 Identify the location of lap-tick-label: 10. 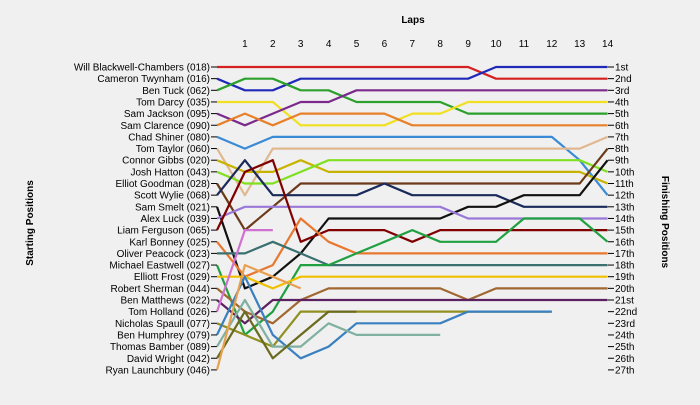
(496, 44).